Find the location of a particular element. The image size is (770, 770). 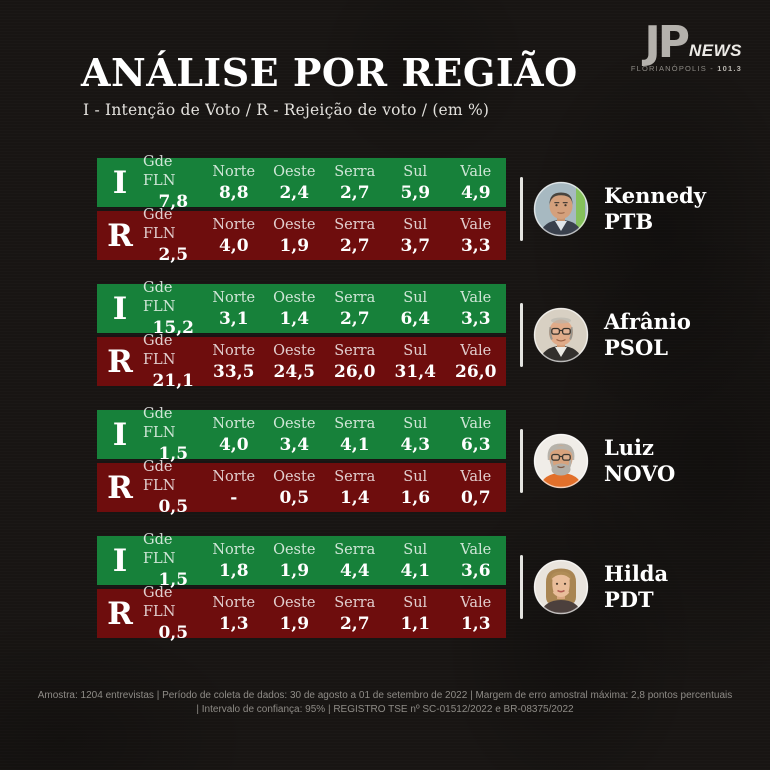

intention-value: 1,8 is located at coordinates (233, 570).